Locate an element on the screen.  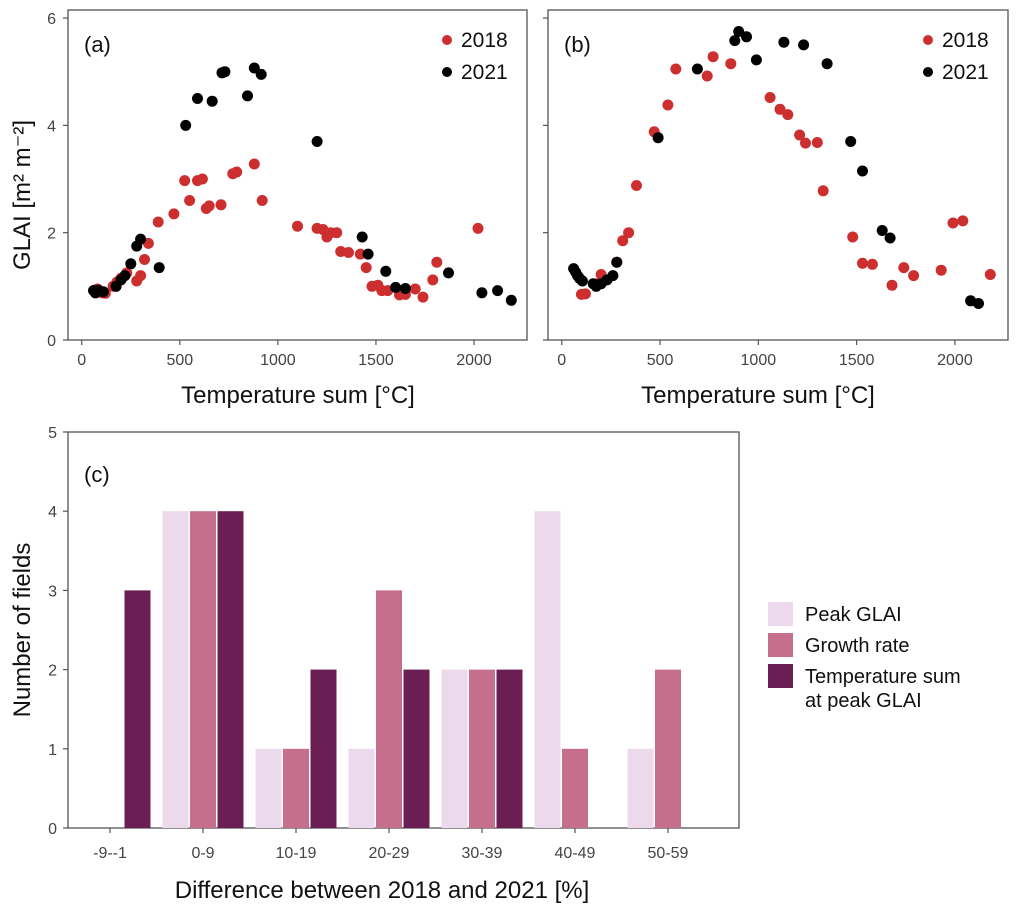
y-tick-label: 6 is located at coordinates (51, 19).